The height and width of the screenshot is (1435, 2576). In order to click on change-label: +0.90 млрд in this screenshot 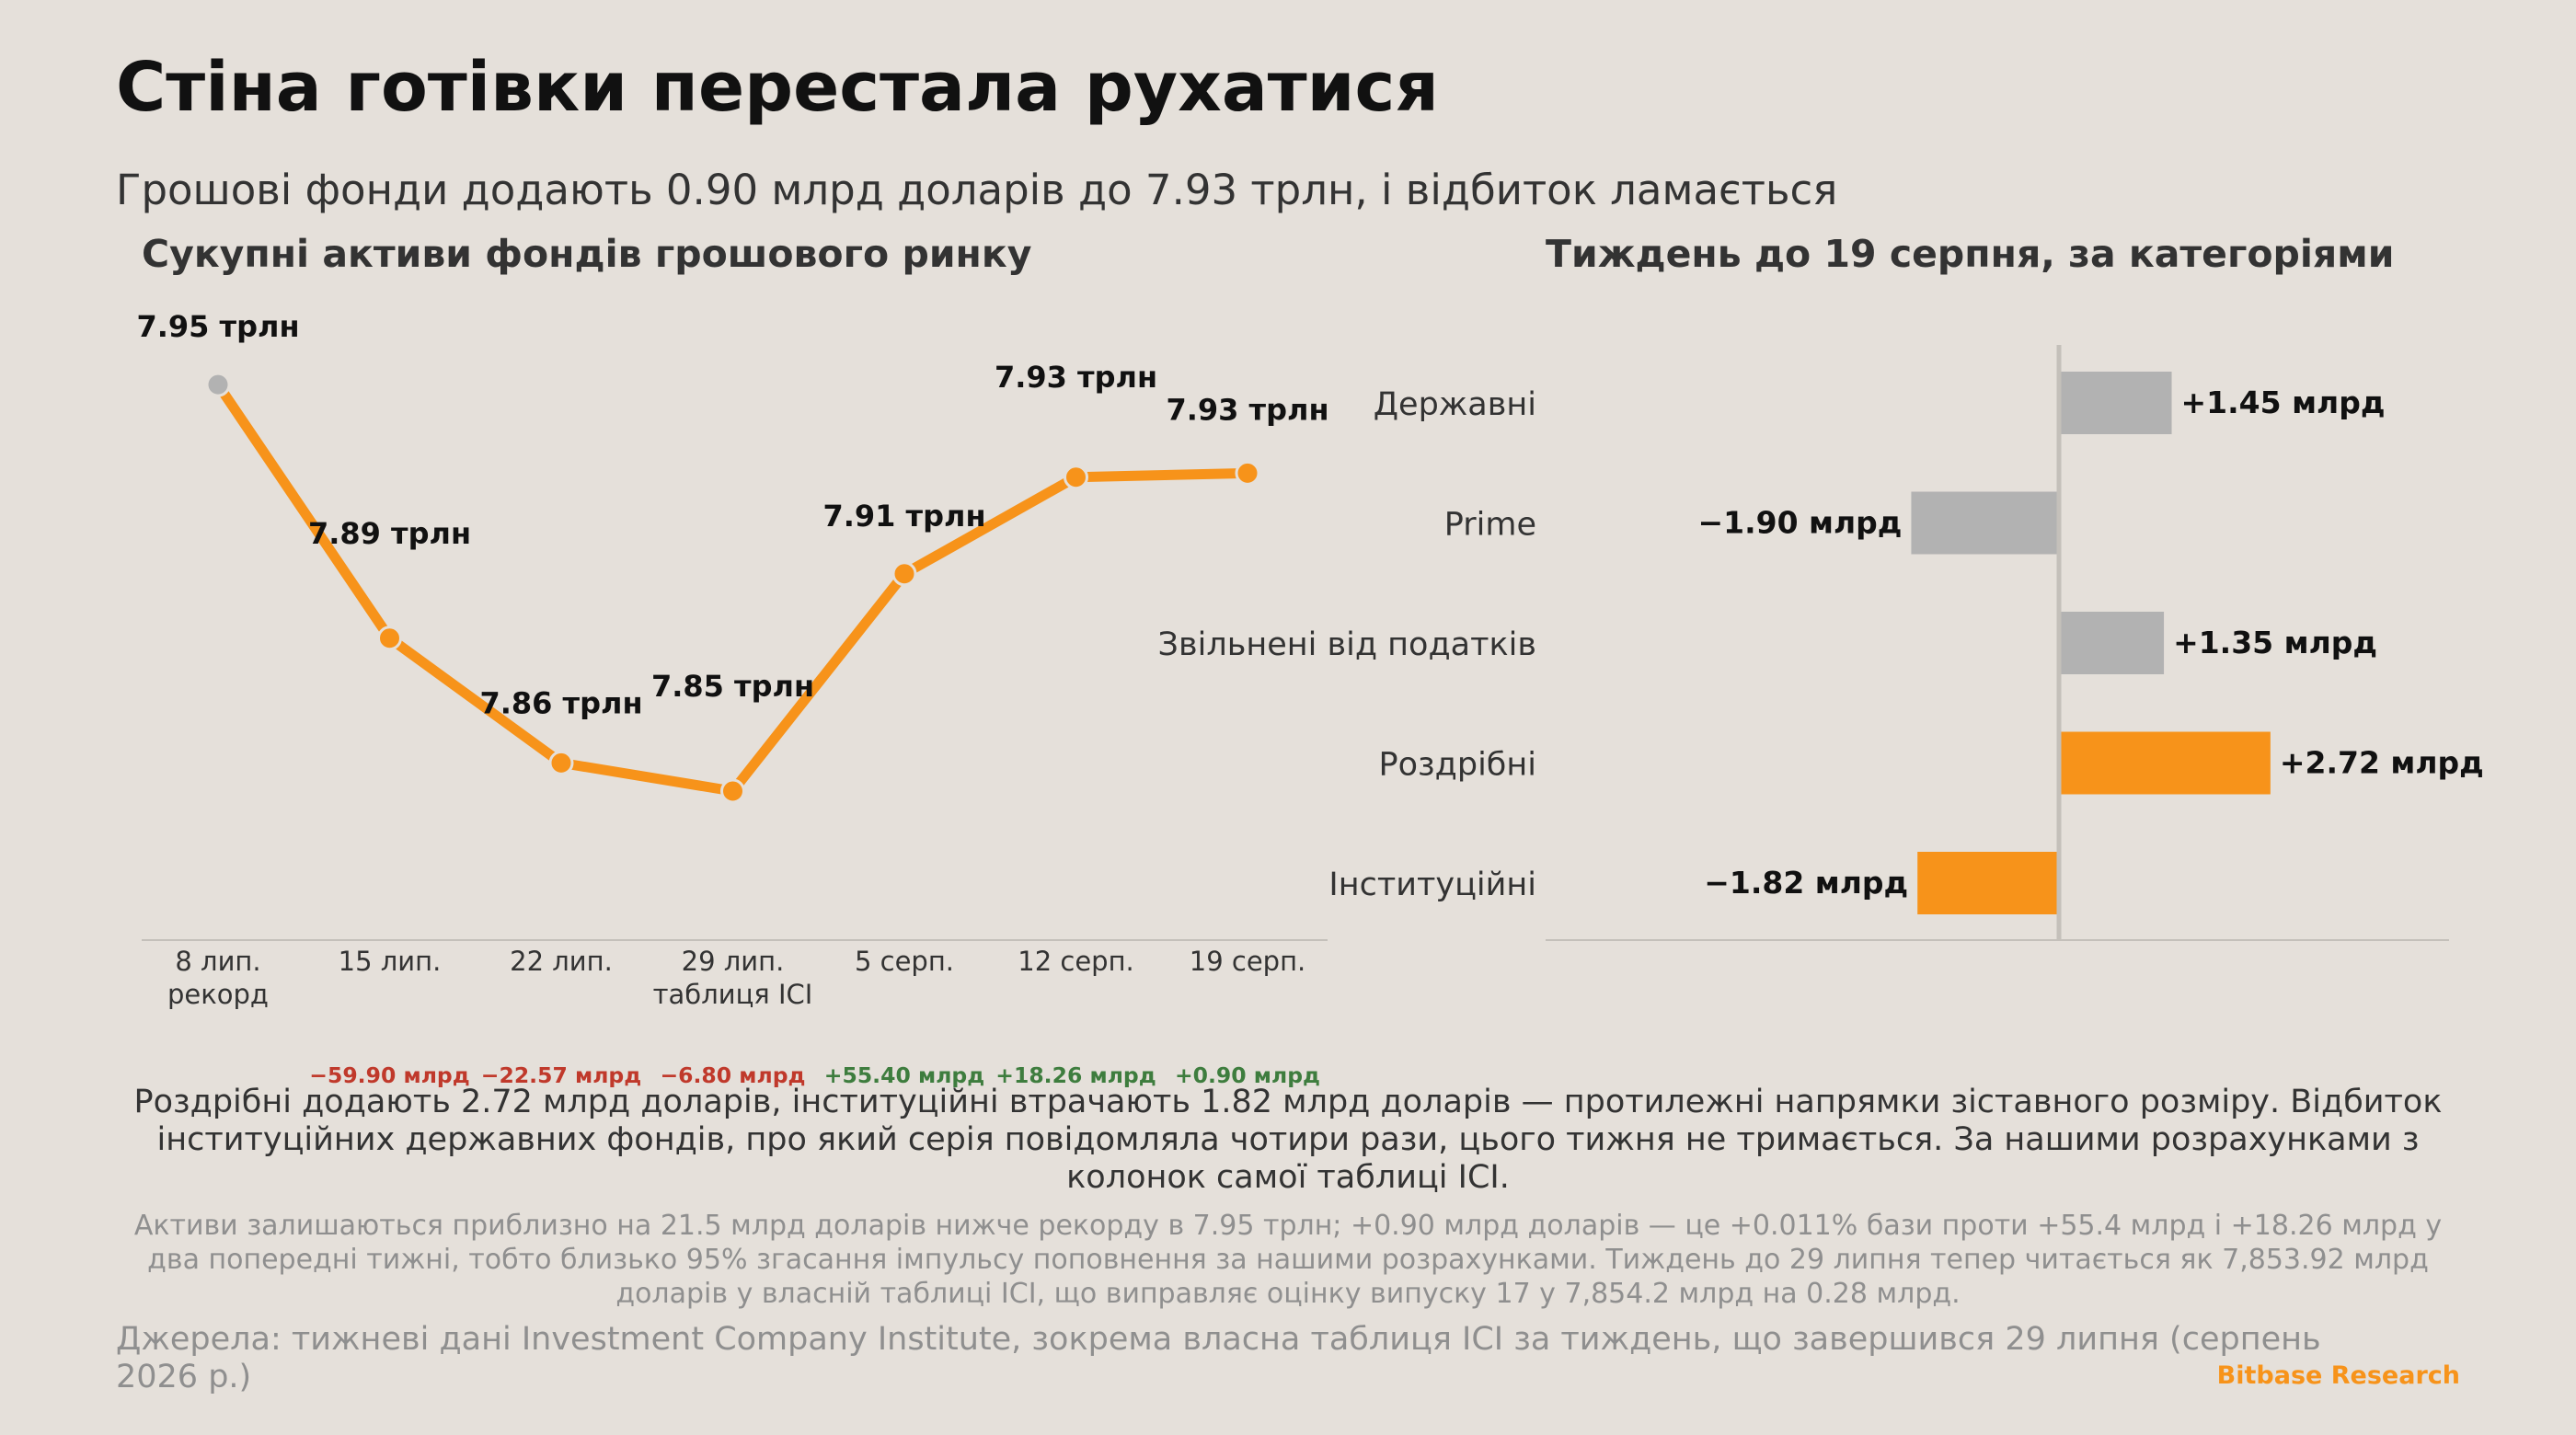, I will do `click(1247, 1075)`.